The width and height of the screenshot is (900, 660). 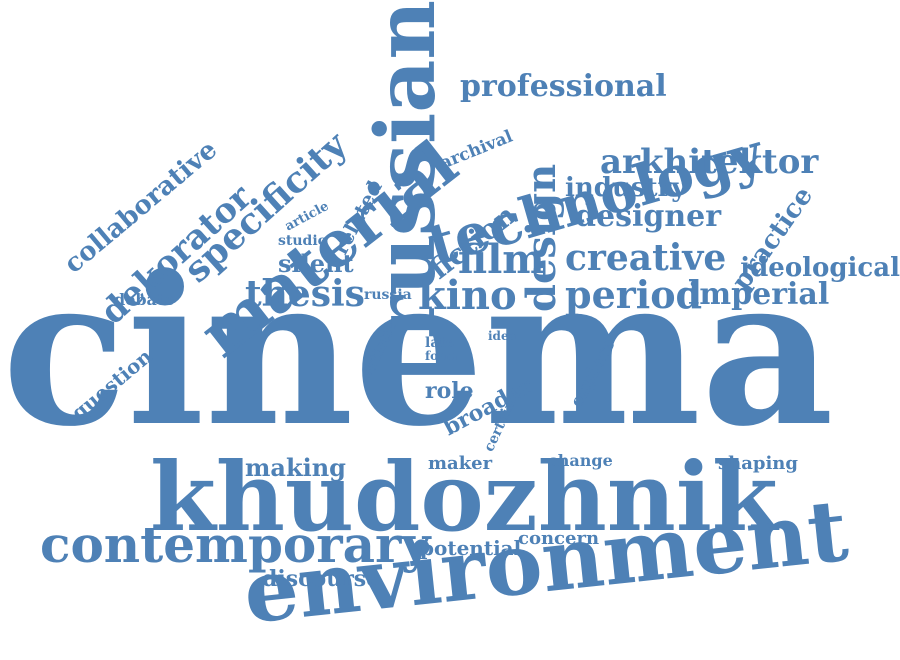 I want to click on word-ideological: ideological, so click(x=820, y=268).